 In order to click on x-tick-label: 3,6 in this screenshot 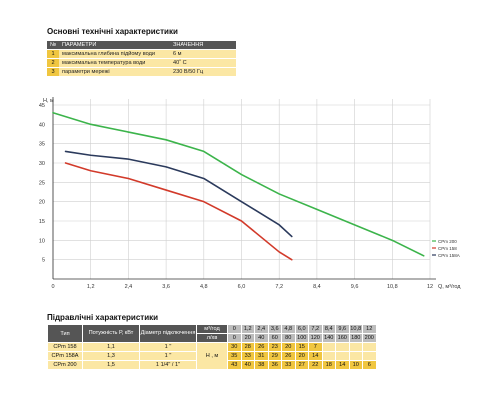, I will do `click(166, 287)`.